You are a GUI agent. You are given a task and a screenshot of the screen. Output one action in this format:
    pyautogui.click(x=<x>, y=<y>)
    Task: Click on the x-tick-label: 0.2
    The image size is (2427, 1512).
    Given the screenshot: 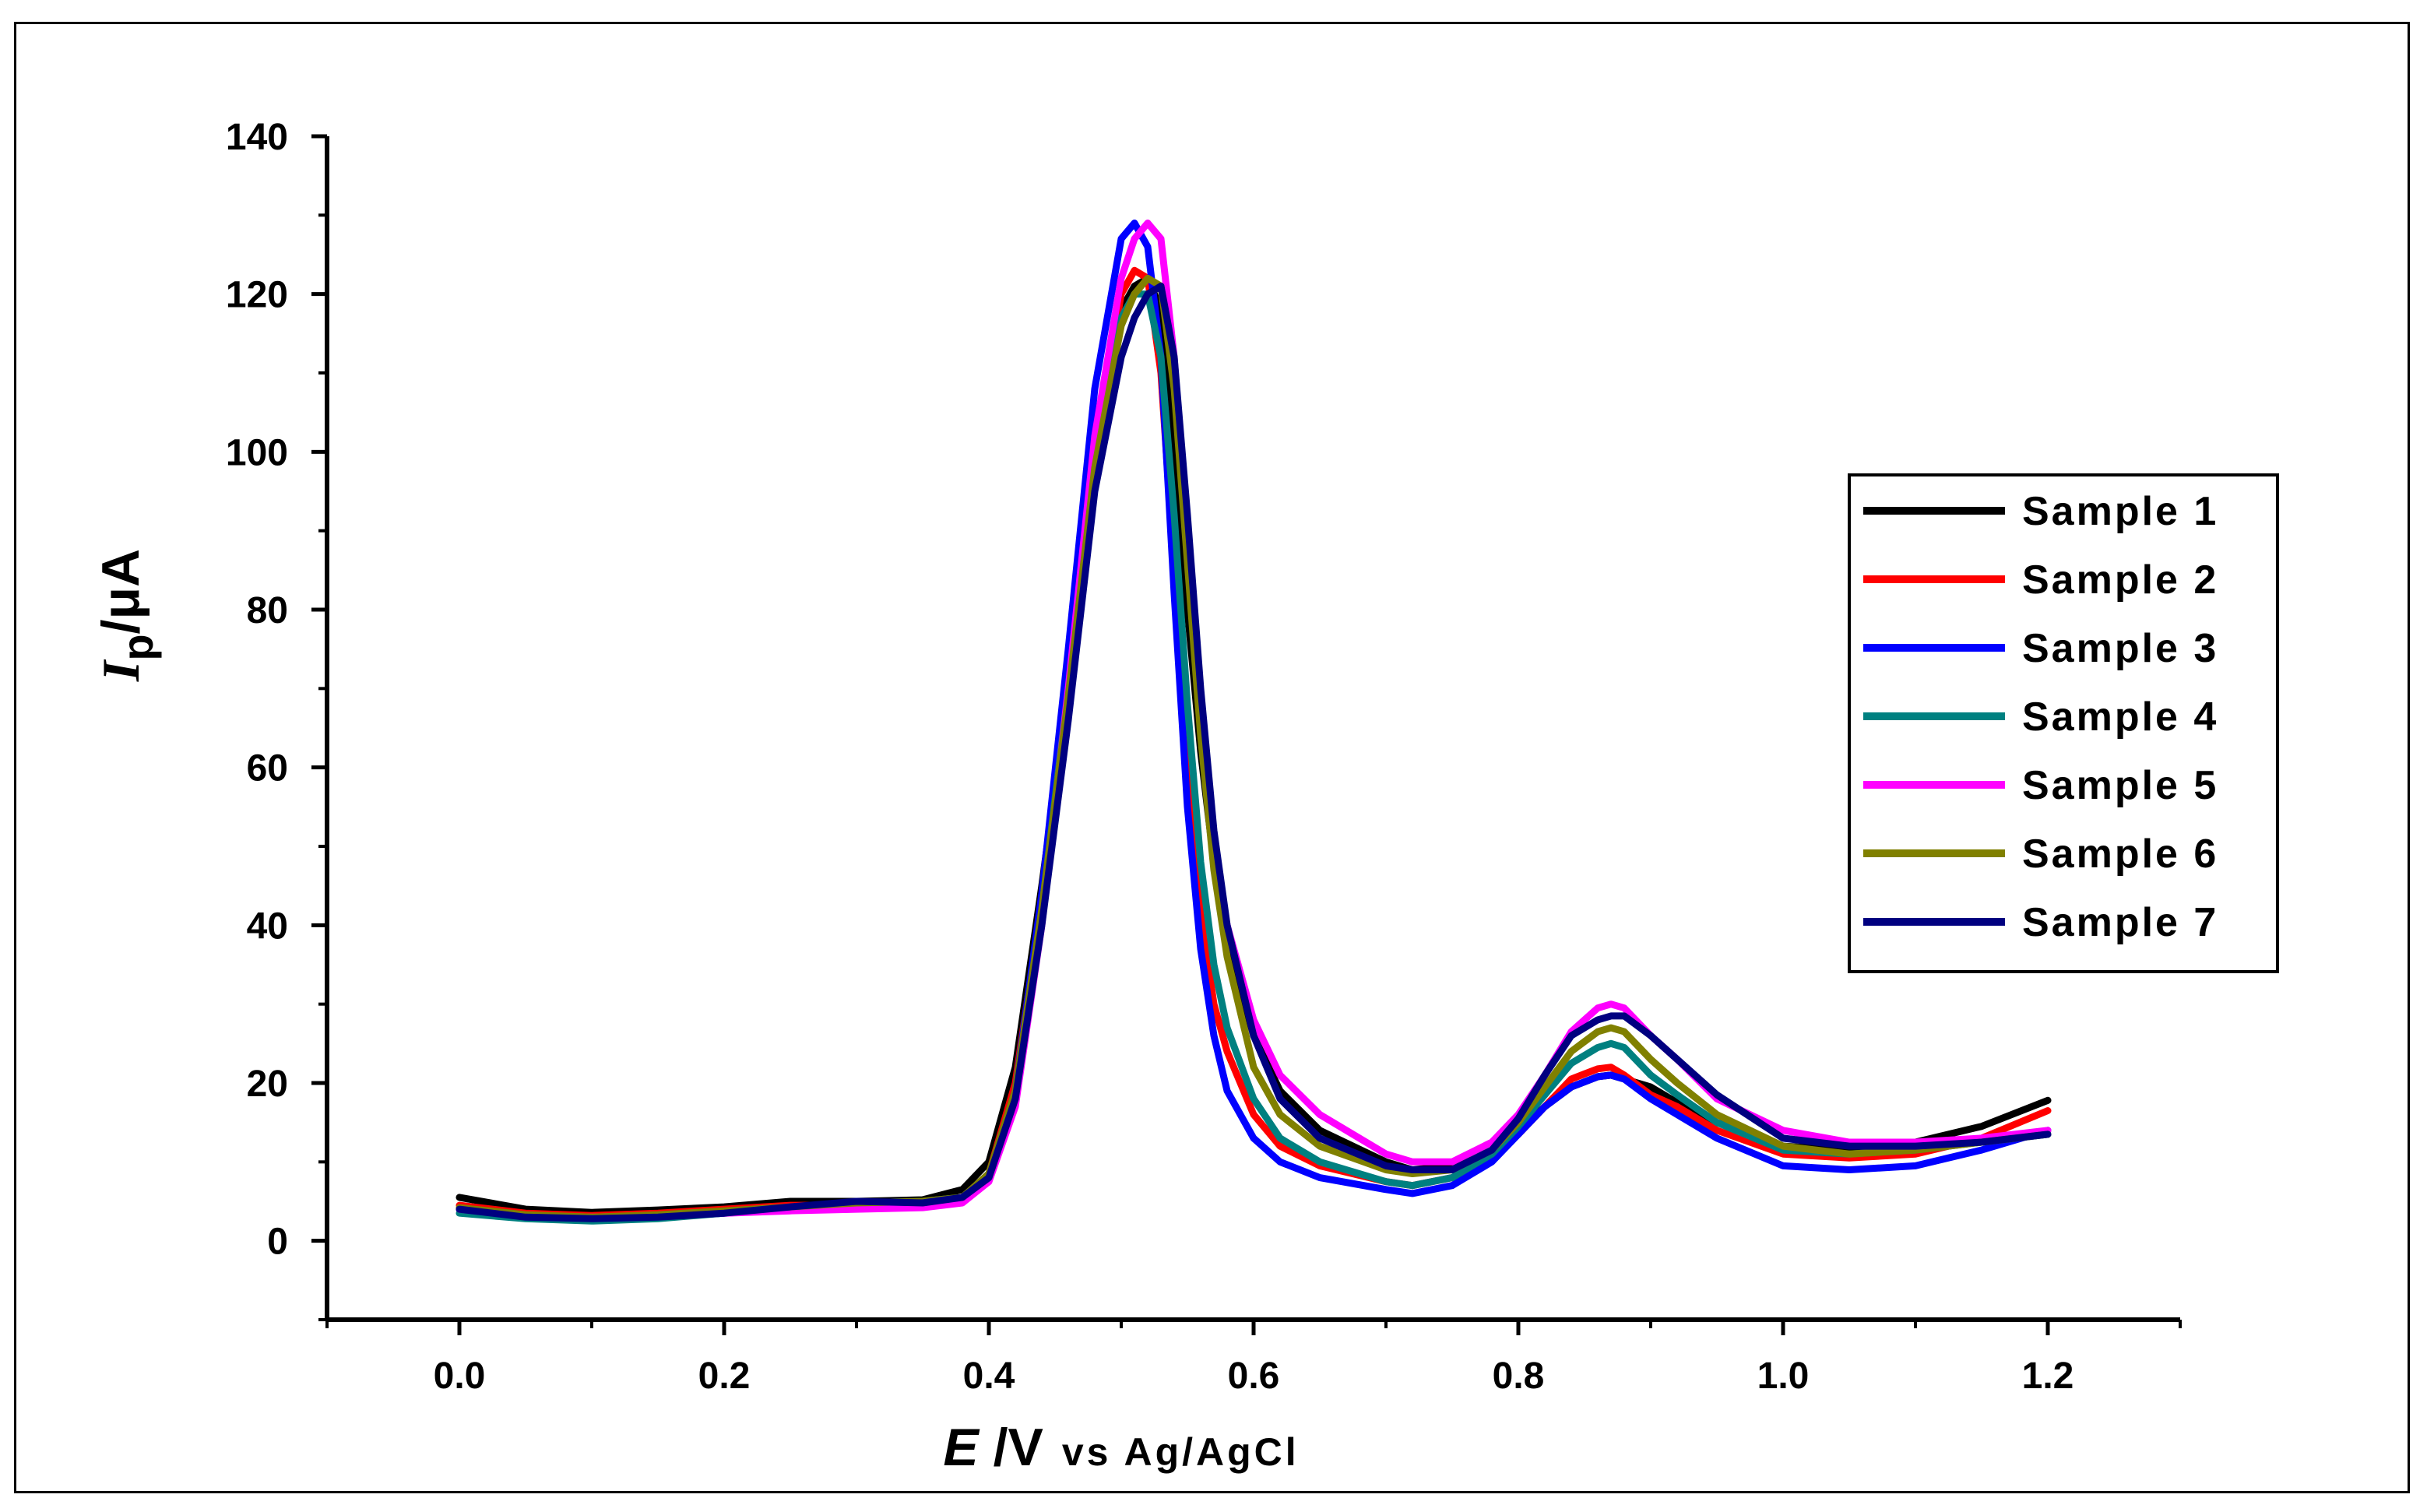 What is the action you would take?
    pyautogui.click(x=724, y=1376)
    